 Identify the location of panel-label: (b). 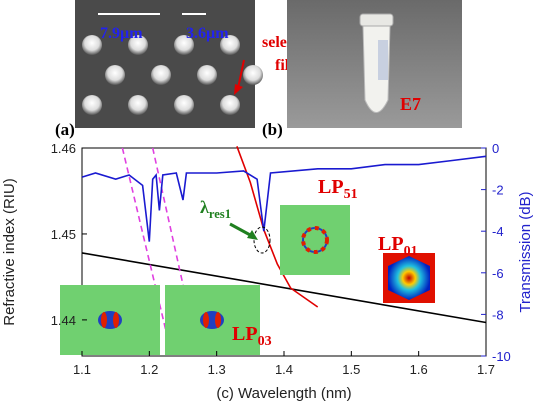
(272, 129).